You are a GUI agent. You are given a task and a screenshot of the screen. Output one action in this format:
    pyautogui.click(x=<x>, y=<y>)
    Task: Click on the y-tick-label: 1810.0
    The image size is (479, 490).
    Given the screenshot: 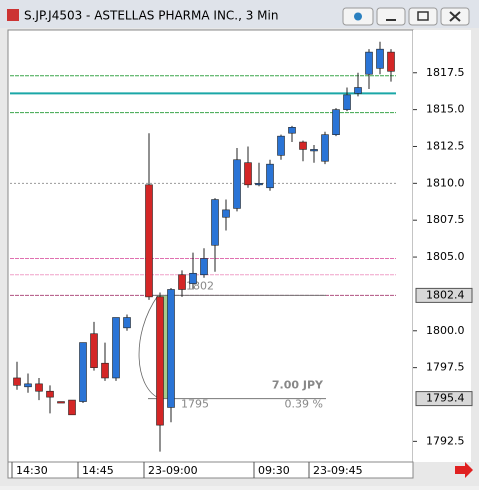 What is the action you would take?
    pyautogui.click(x=445, y=182)
    